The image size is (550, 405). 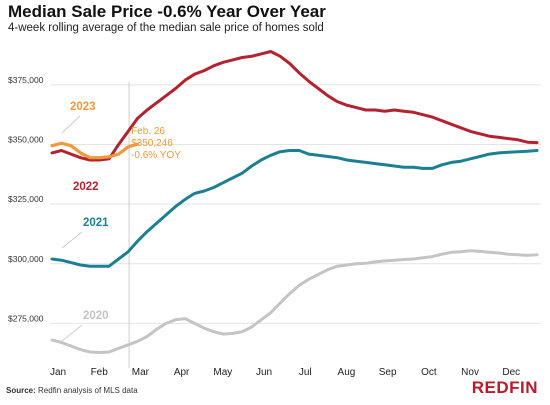 I want to click on x-tick-label: Oct, so click(x=429, y=372).